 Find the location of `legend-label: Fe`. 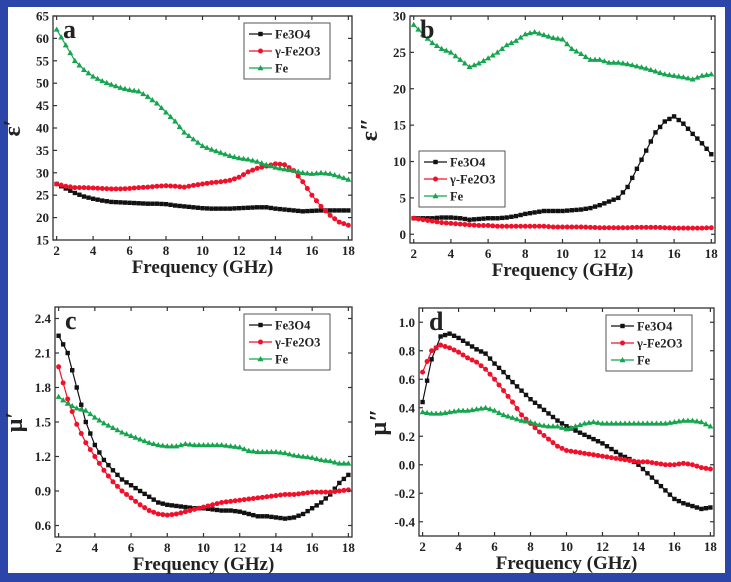

legend-label: Fe is located at coordinates (457, 197).